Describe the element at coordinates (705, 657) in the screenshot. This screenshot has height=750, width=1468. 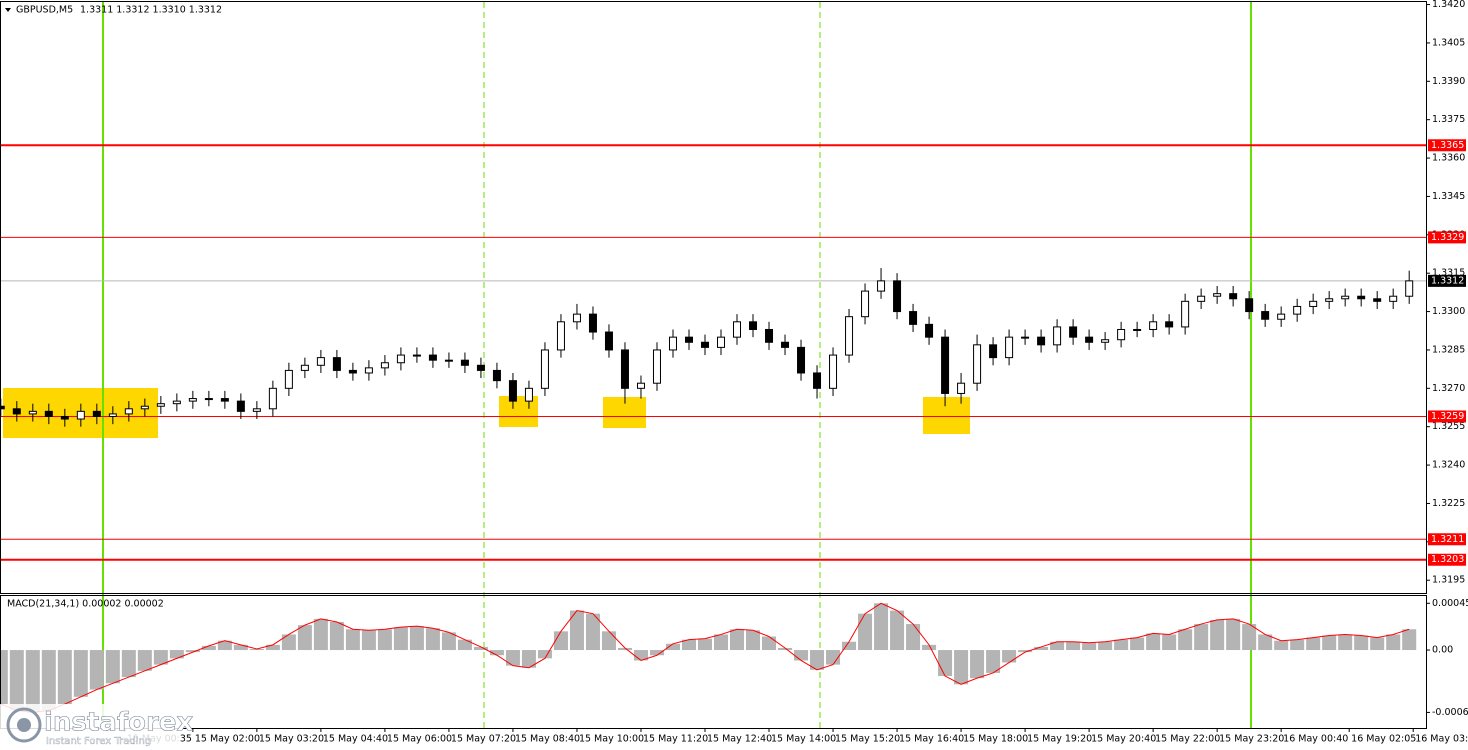
I see `macd-signal` at that location.